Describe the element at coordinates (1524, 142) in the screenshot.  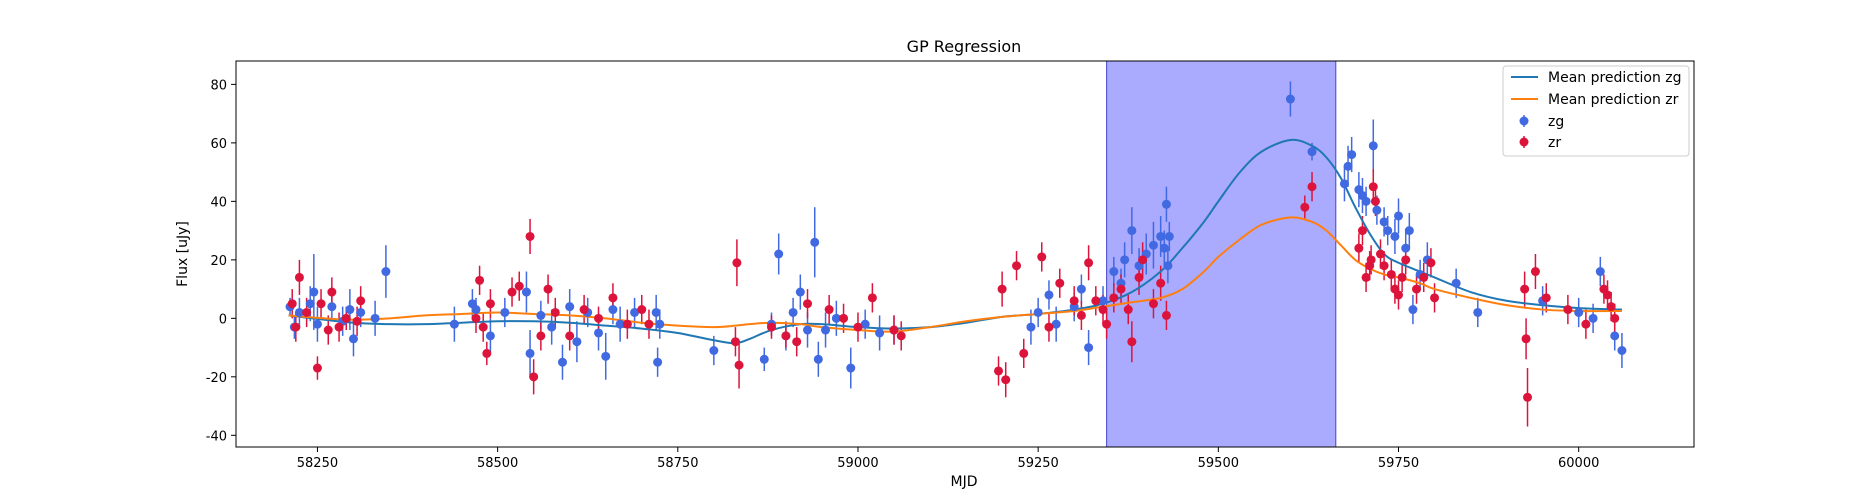
I see `legend-marker` at that location.